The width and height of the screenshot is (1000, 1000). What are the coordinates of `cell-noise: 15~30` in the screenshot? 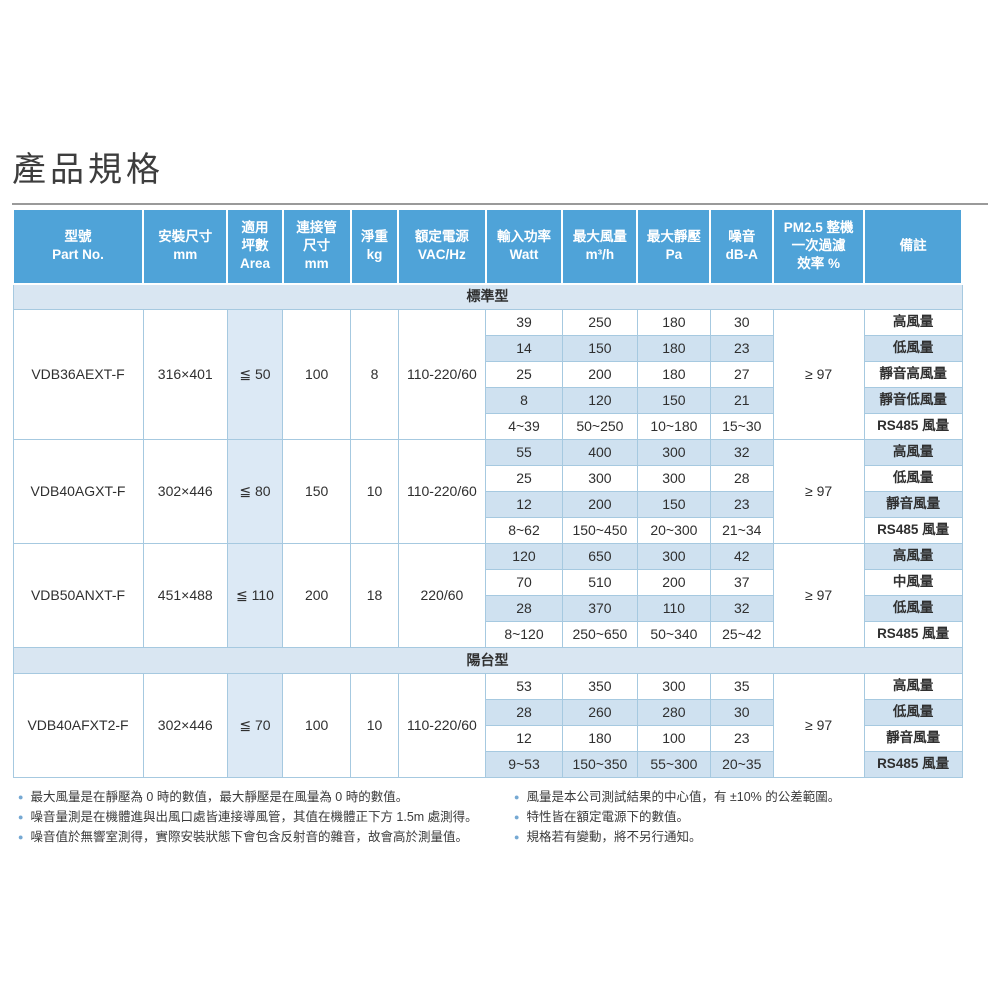 It's located at (741, 427).